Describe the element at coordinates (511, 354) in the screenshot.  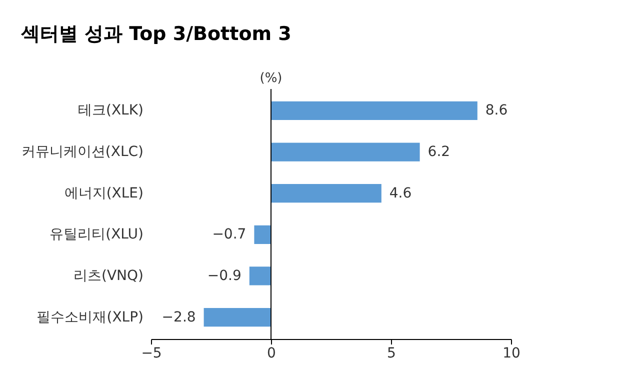
I see `x-tick-label: 10` at that location.